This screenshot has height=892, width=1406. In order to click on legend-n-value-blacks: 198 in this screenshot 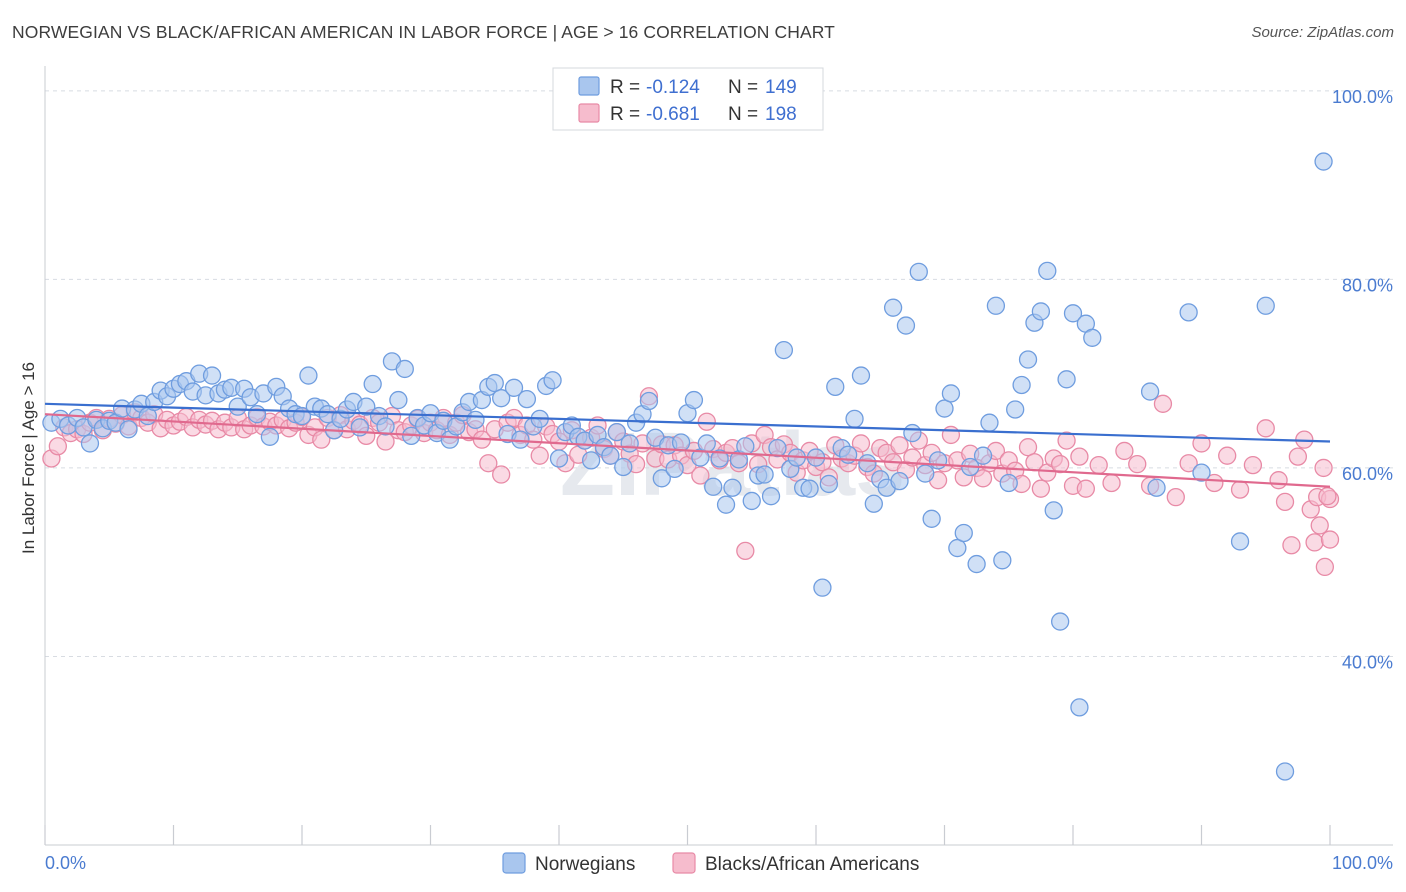, I will do `click(781, 114)`.